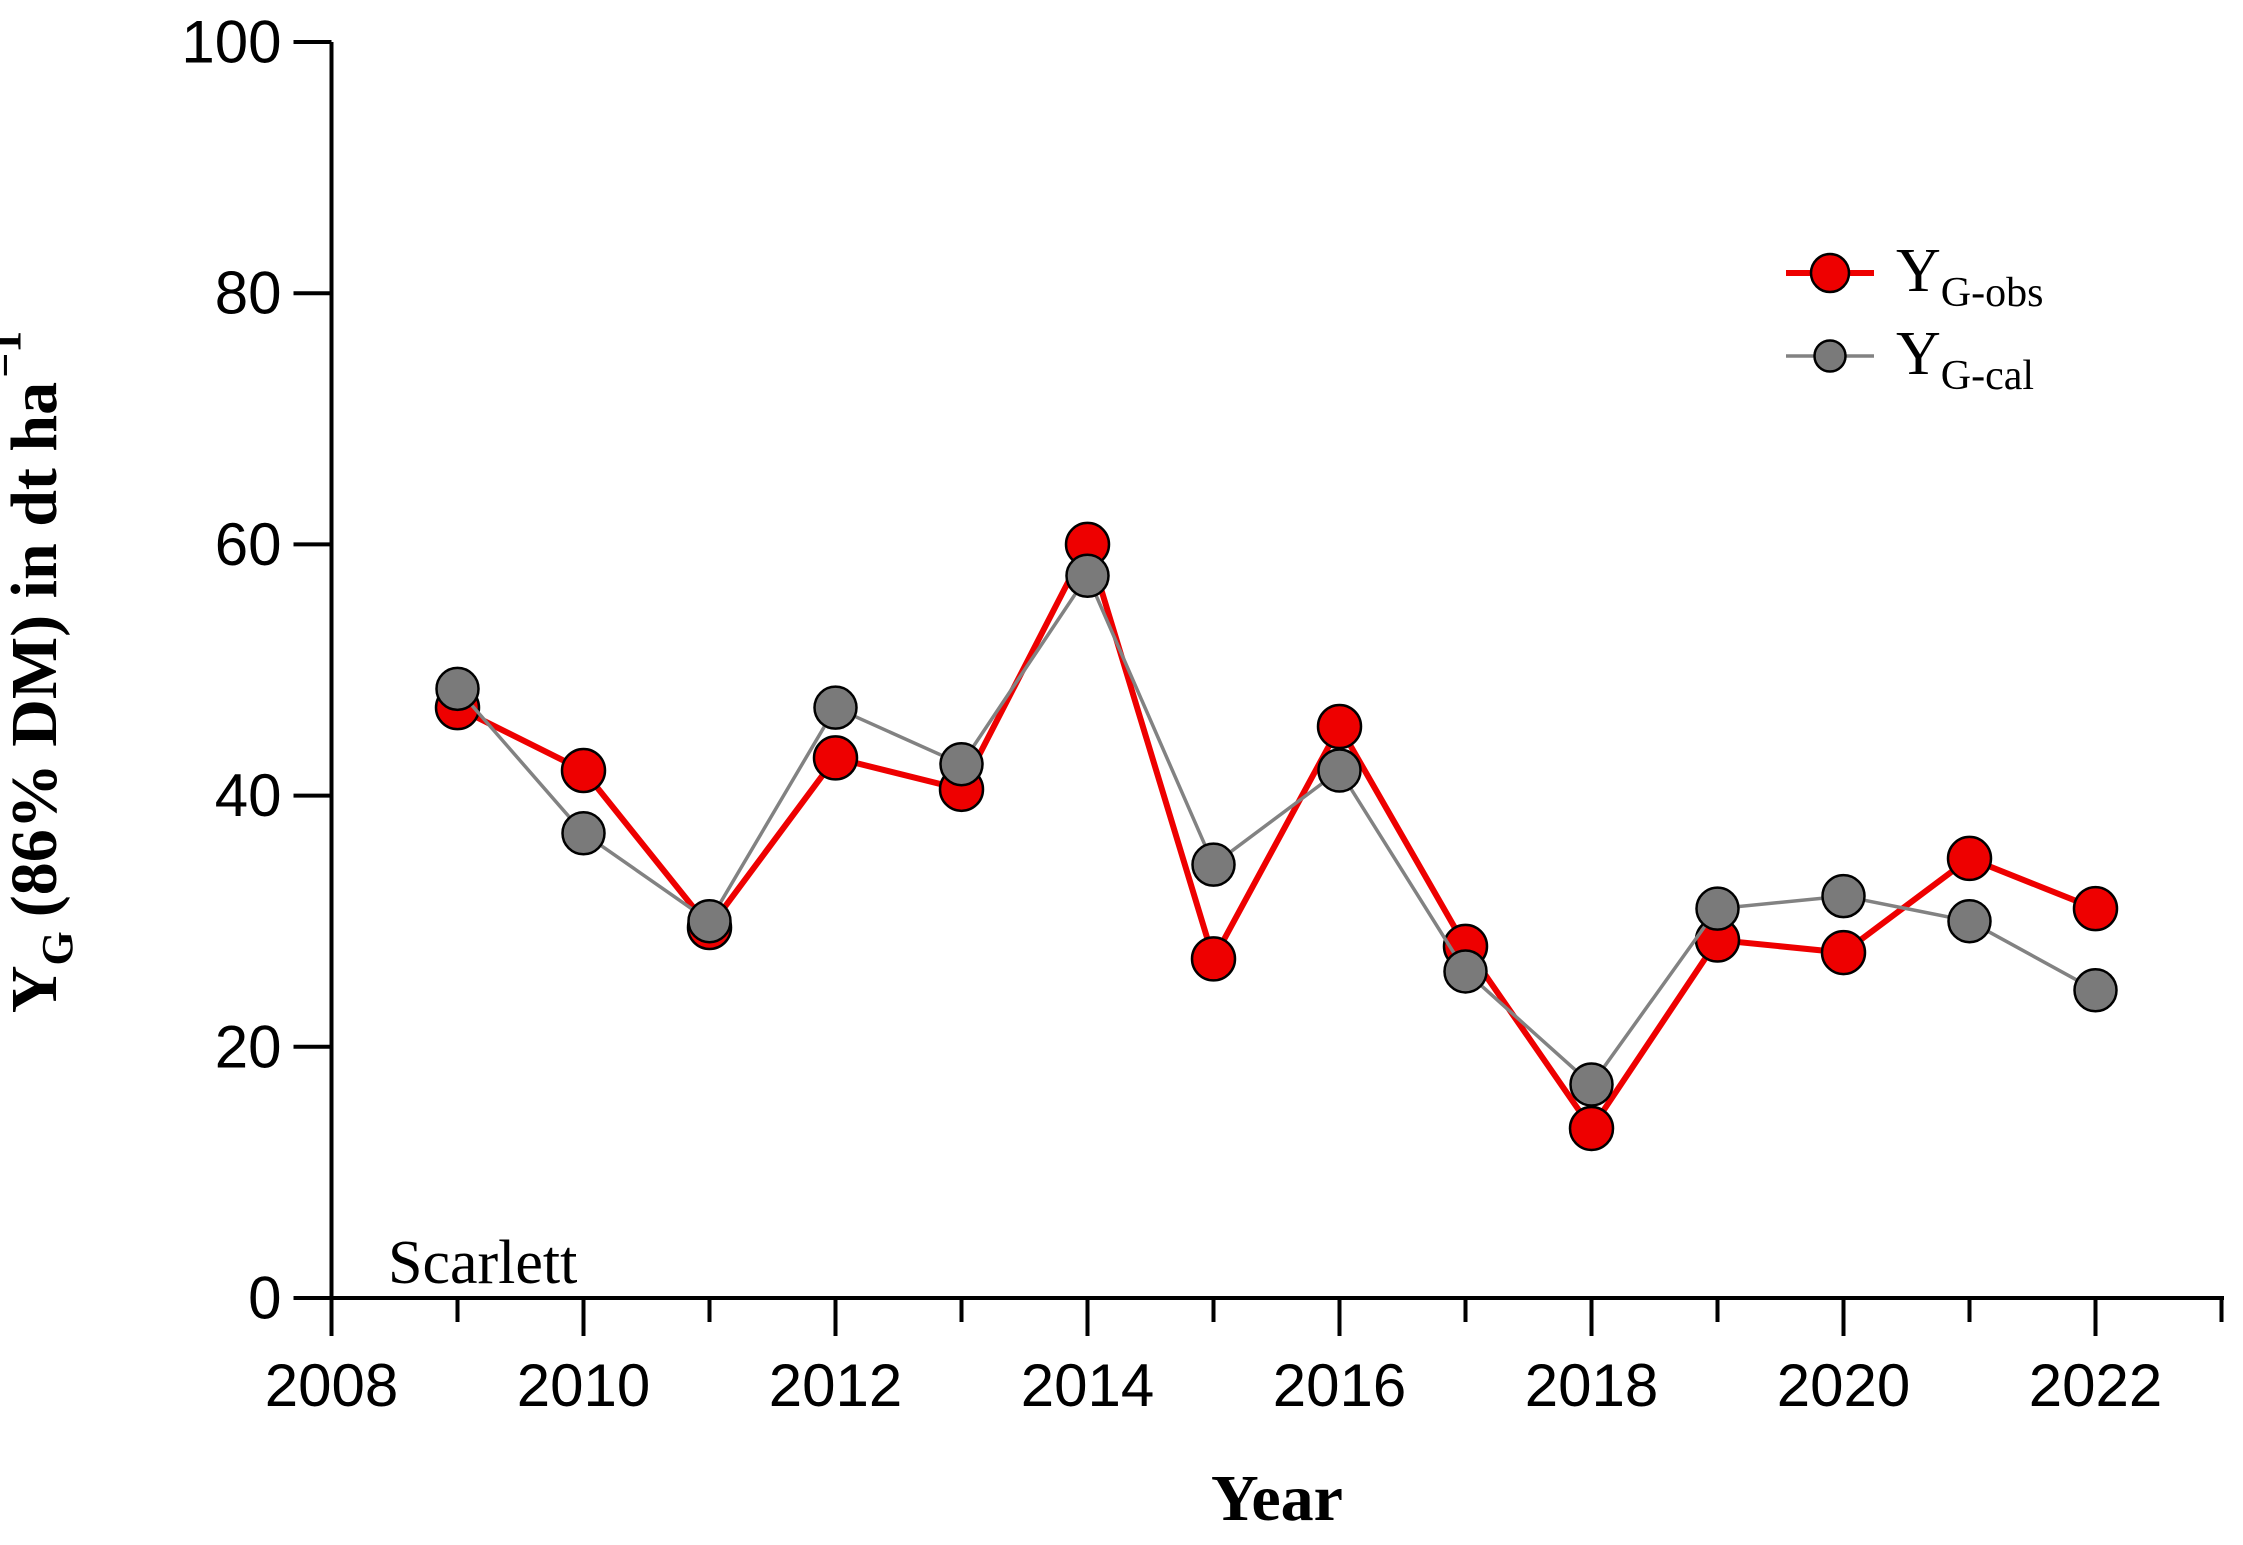 This screenshot has height=1545, width=2243. Describe the element at coordinates (1965, 359) in the screenshot. I see `legend-label-cal: YG-cal` at that location.